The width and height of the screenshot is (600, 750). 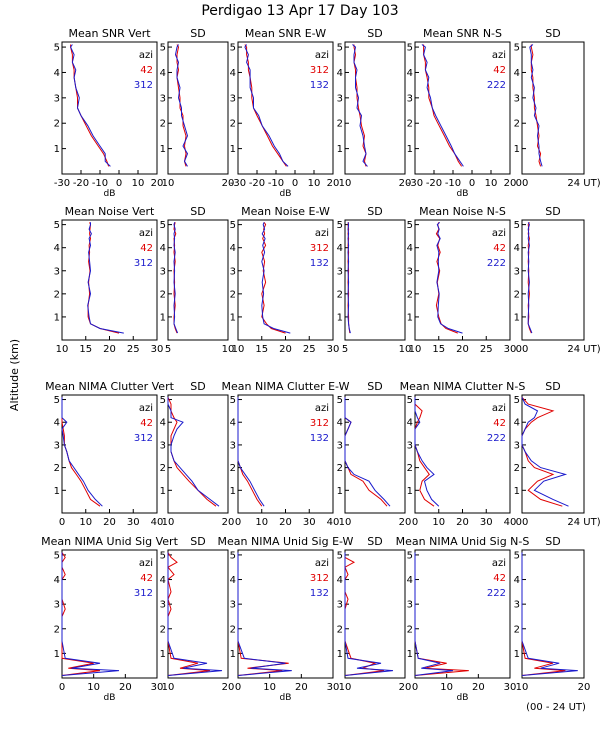 I want to click on panel-r1c5: SD 1 2 3 4 5 00 24 UT), so click(x=557, y=280).